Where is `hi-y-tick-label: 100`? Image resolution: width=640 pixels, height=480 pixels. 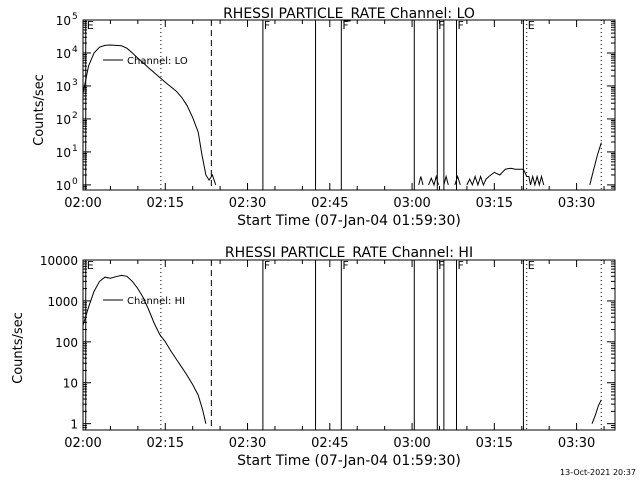
hi-y-tick-label: 100 is located at coordinates (66, 343).